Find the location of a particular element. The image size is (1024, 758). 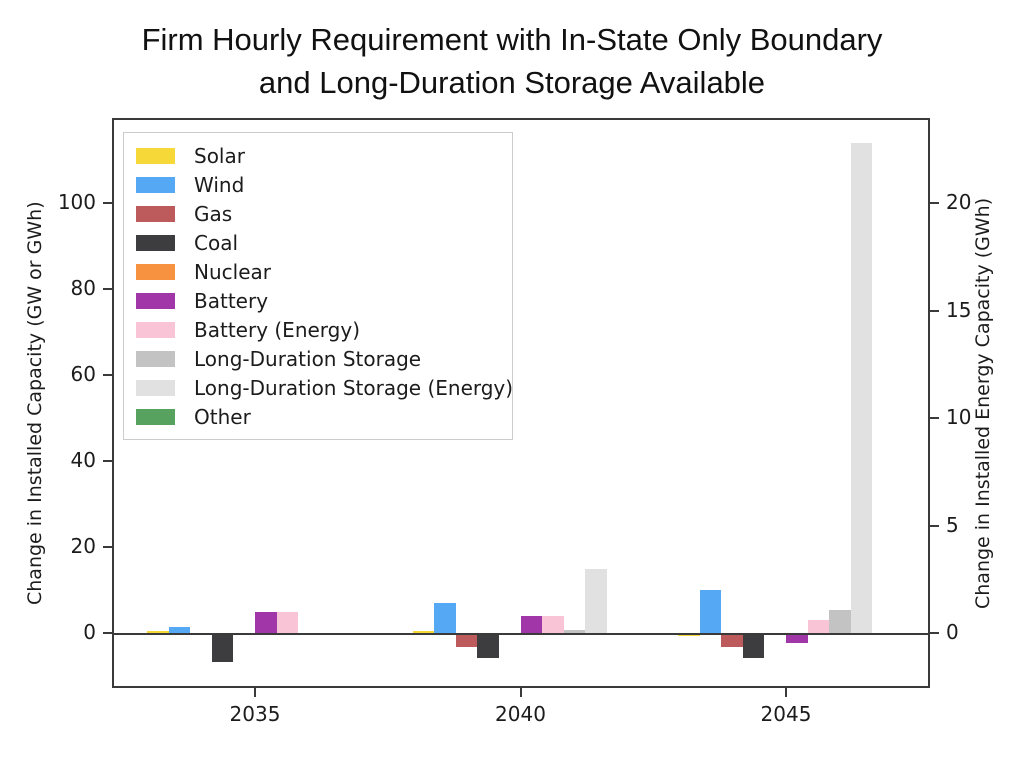

bar-wind-2035 is located at coordinates (179, 629).